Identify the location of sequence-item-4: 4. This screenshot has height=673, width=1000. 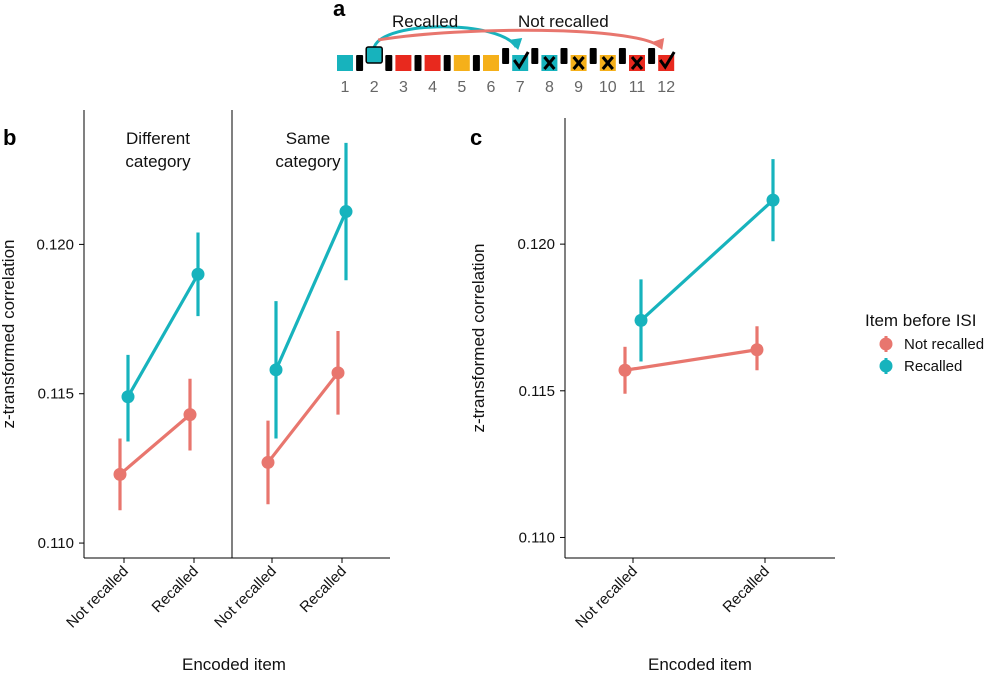
(432, 75).